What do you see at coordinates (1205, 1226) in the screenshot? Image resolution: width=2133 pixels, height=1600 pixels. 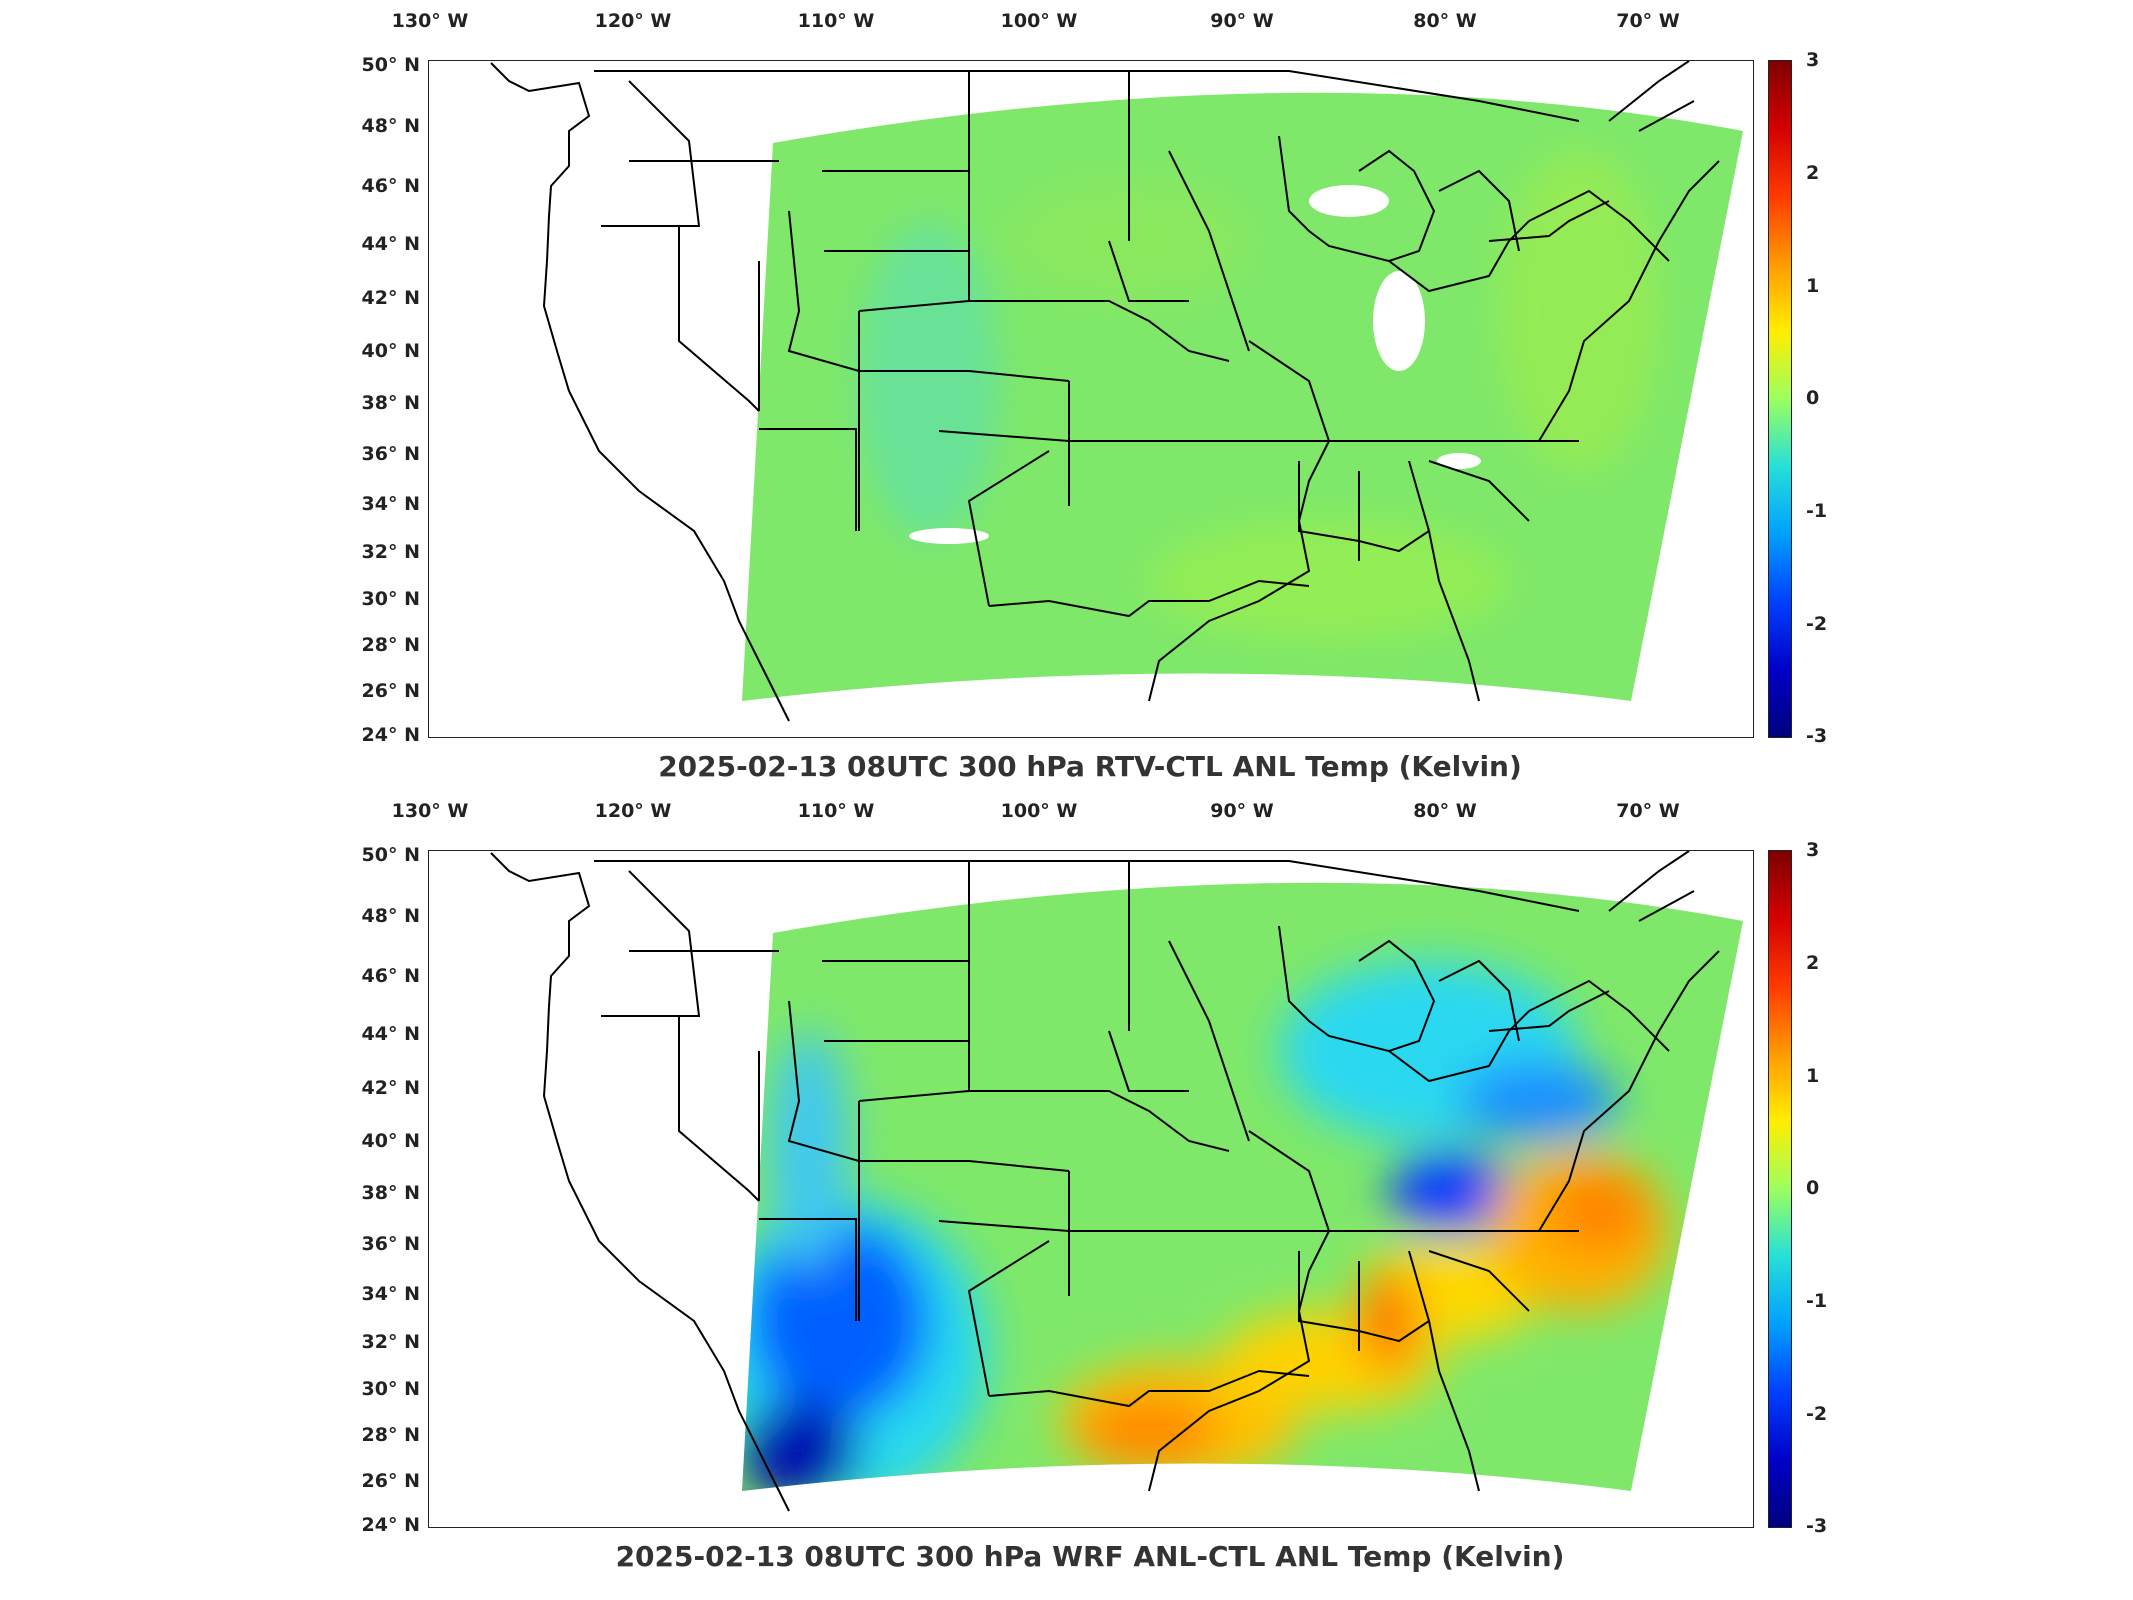 I see `field-anomalies` at bounding box center [1205, 1226].